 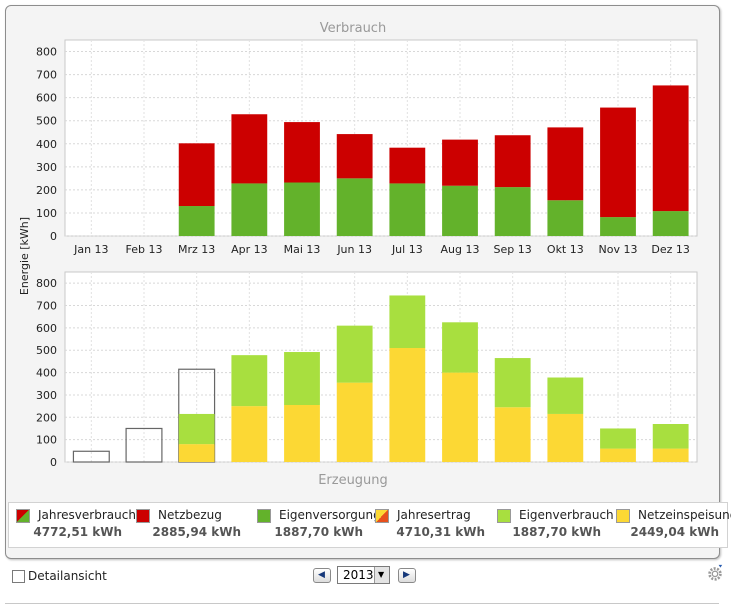 I want to click on x-tick-label: Jan 13, so click(x=90, y=249).